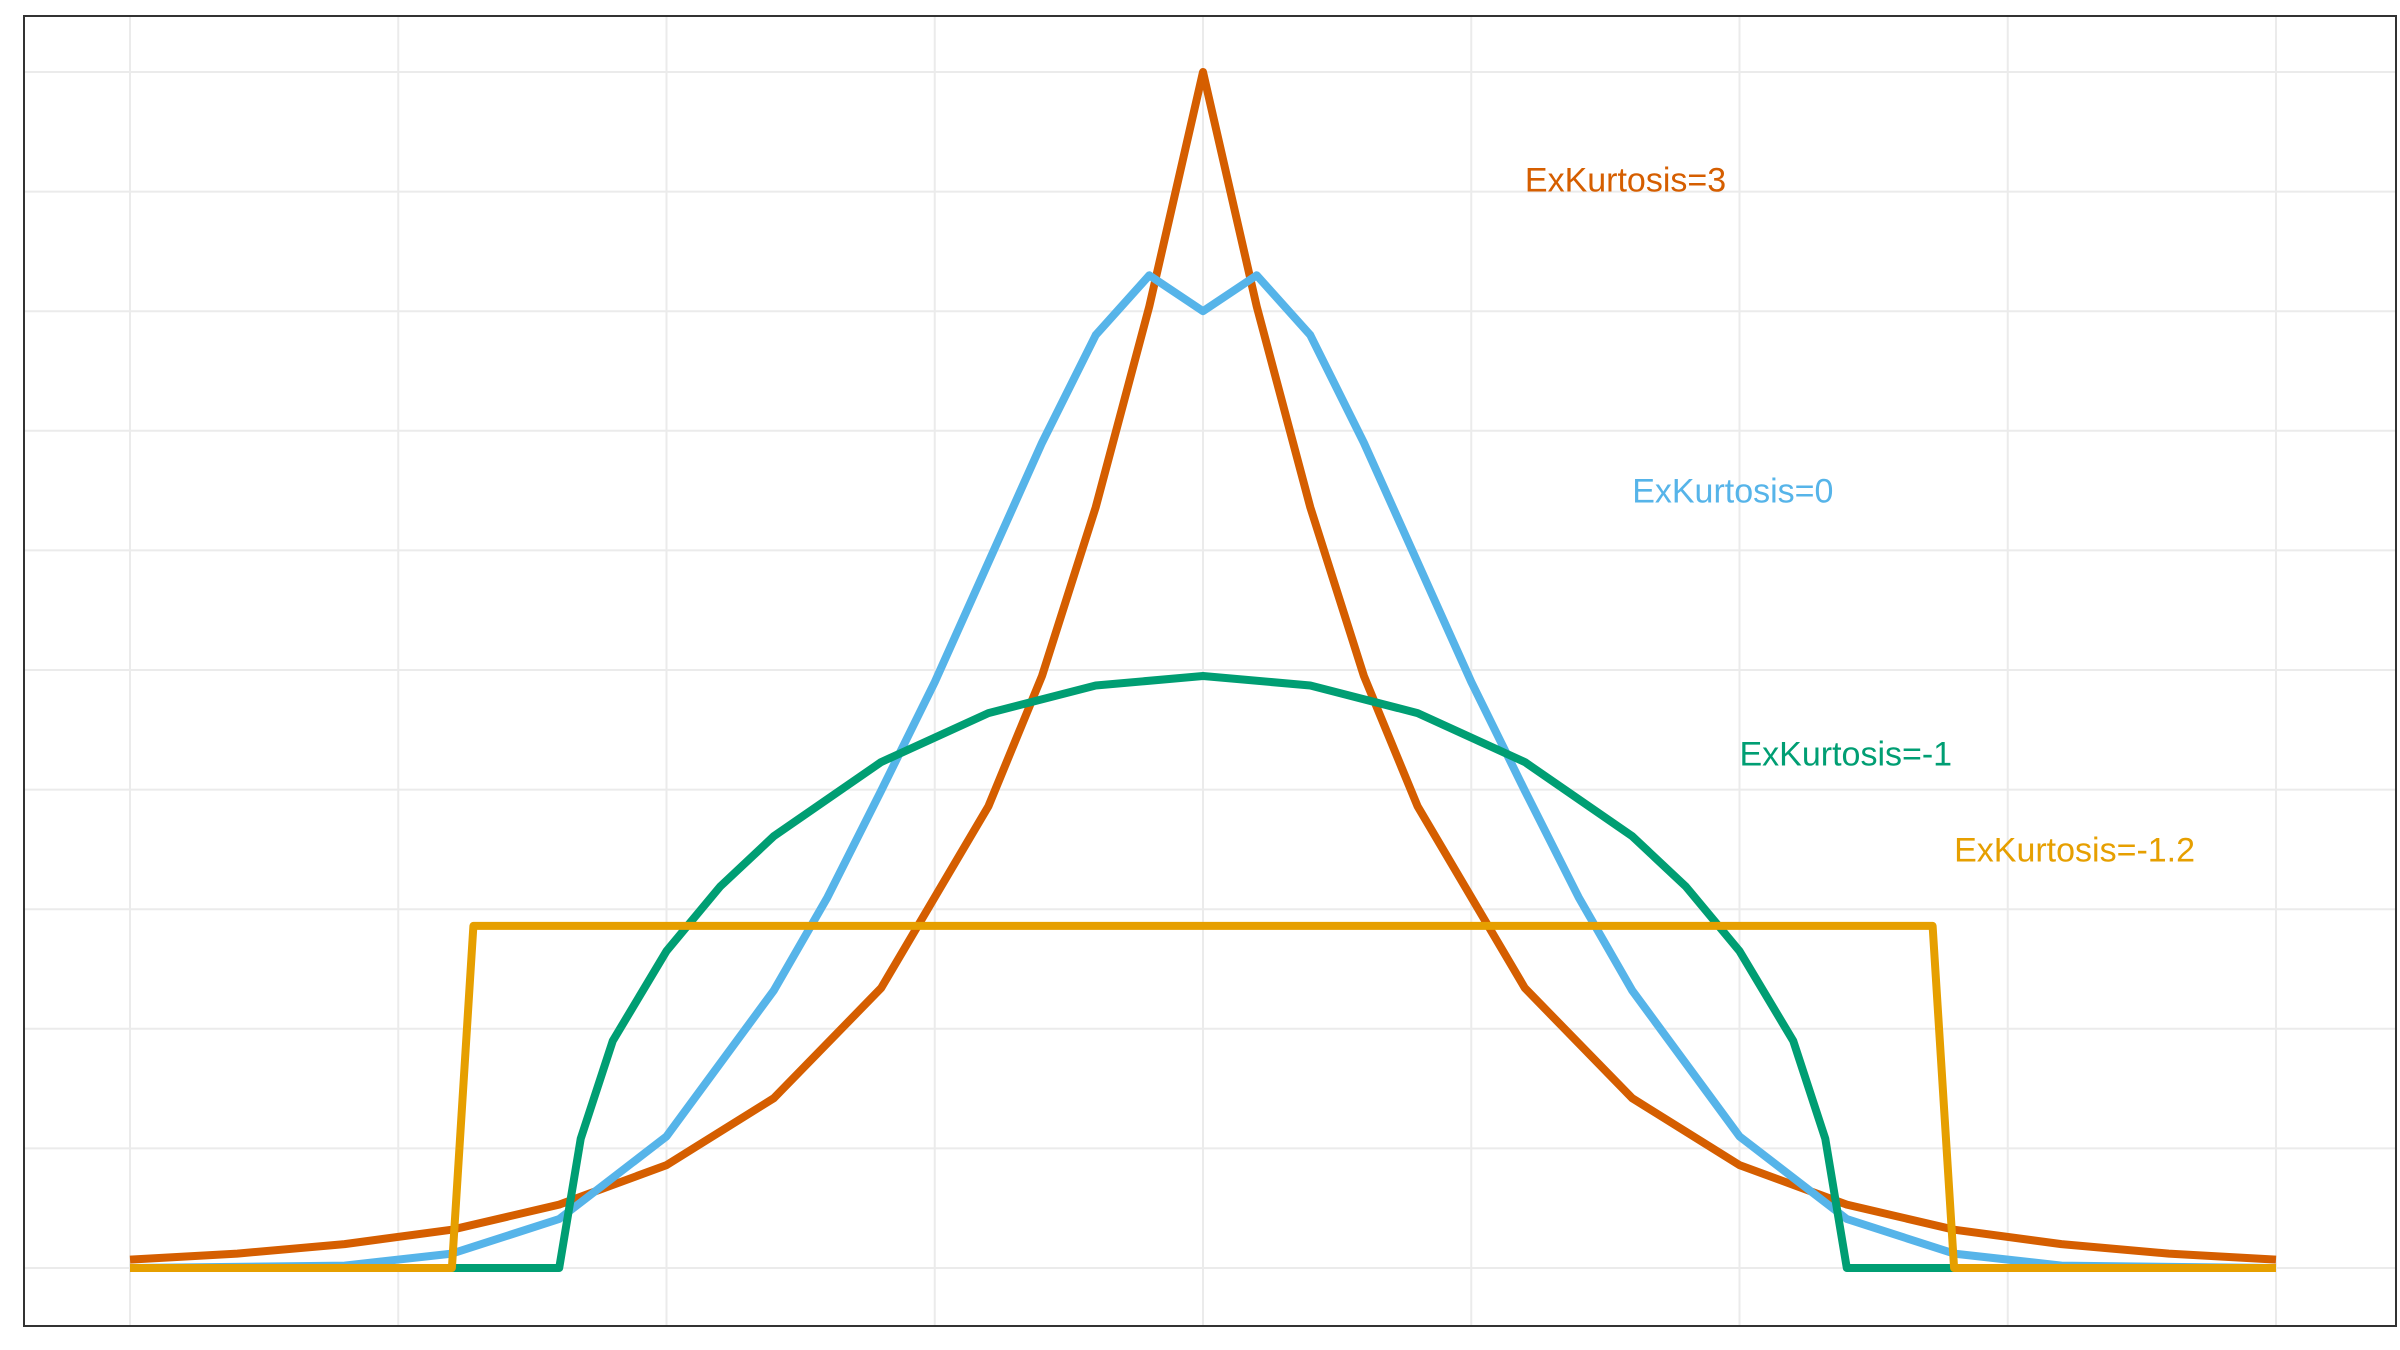  I want to click on series-label-exkurtosis-minus-1: ExKurtosis=-1, so click(1846, 755).